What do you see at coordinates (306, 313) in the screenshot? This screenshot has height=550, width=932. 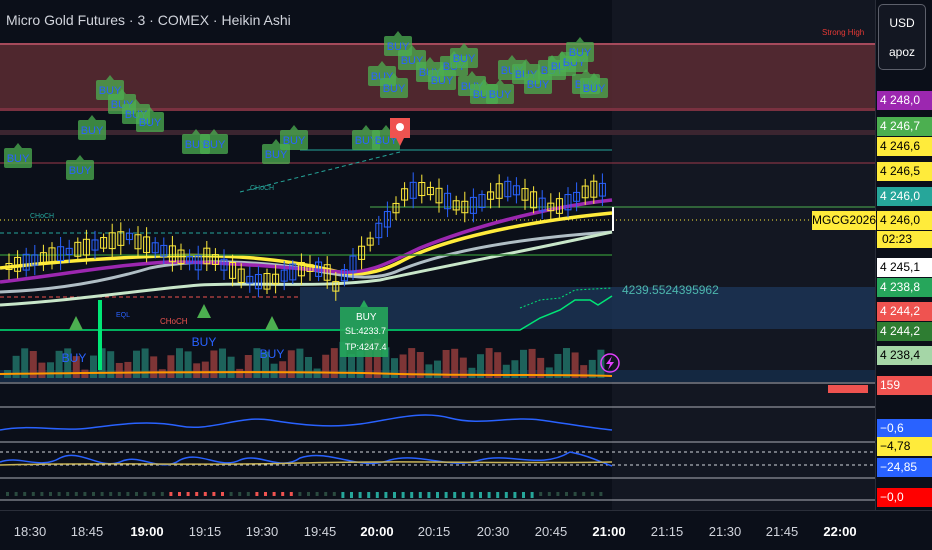 I see `trailing-stop-line` at bounding box center [306, 313].